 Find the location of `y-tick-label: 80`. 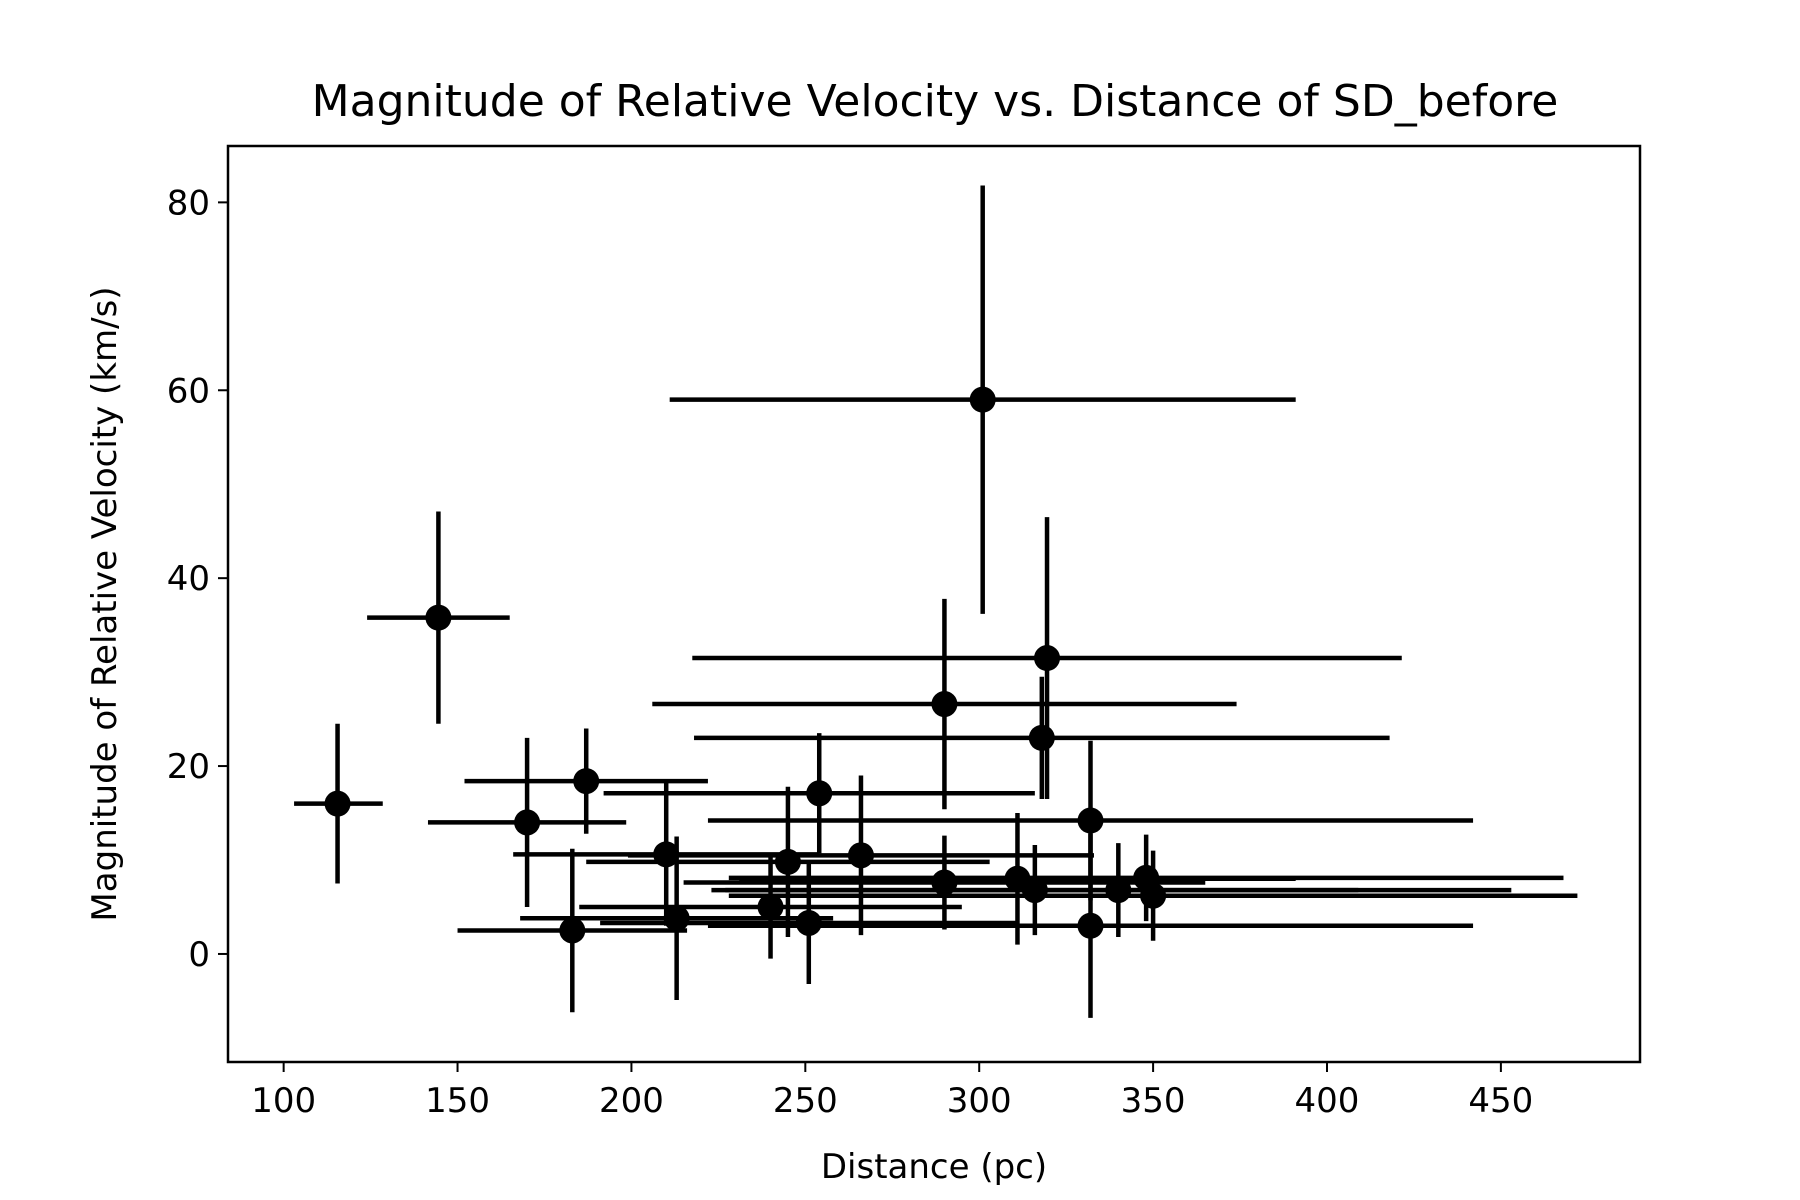

y-tick-label: 80 is located at coordinates (188, 203).